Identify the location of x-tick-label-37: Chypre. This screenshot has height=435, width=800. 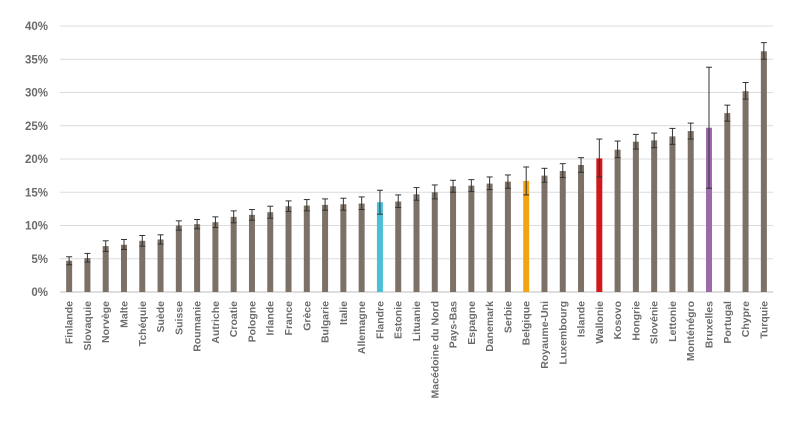
(746, 319).